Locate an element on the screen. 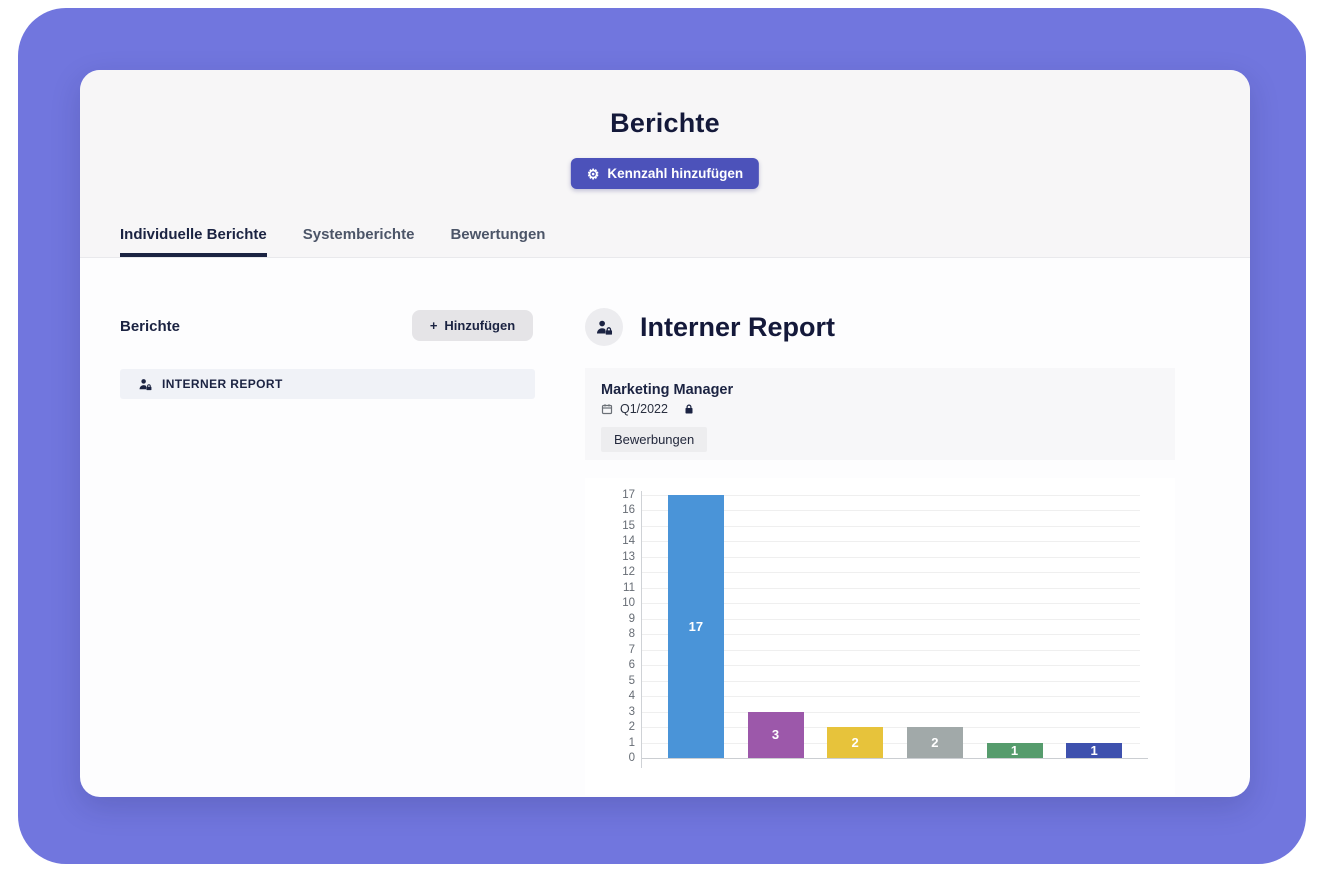 The width and height of the screenshot is (1324, 878). y-tick-label: 16 is located at coordinates (628, 510).